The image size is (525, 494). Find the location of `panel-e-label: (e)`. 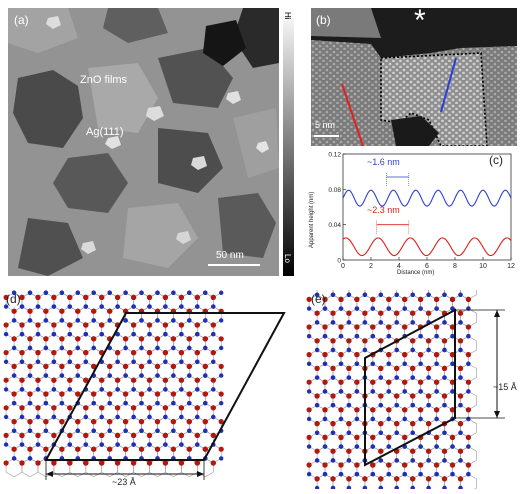

panel-e-label: (e) is located at coordinates (318, 299).